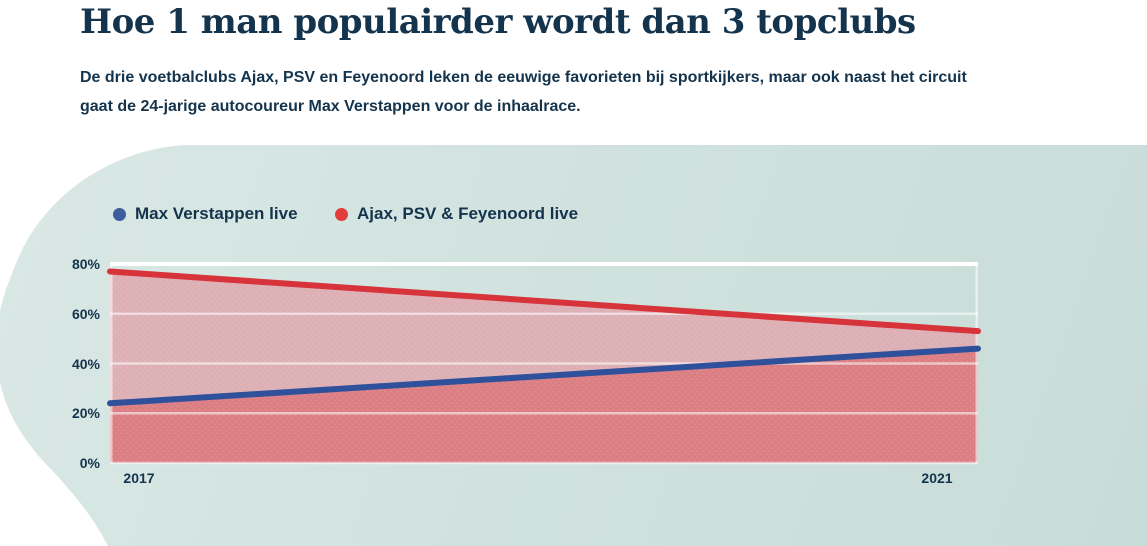 This screenshot has height=546, width=1147. What do you see at coordinates (85, 363) in the screenshot?
I see `y-axis-tick-label: 40%` at bounding box center [85, 363].